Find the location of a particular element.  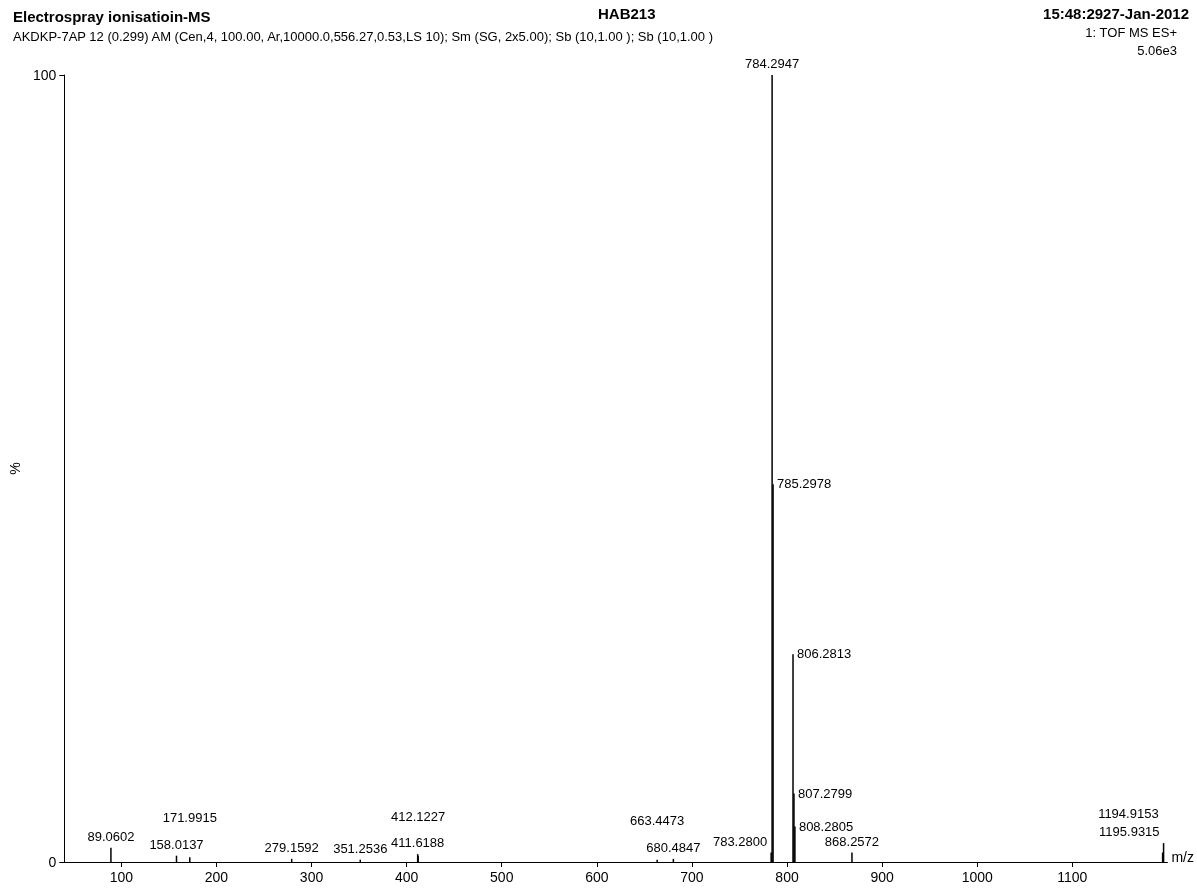

annotation: 279.1592 is located at coordinates (291, 847).